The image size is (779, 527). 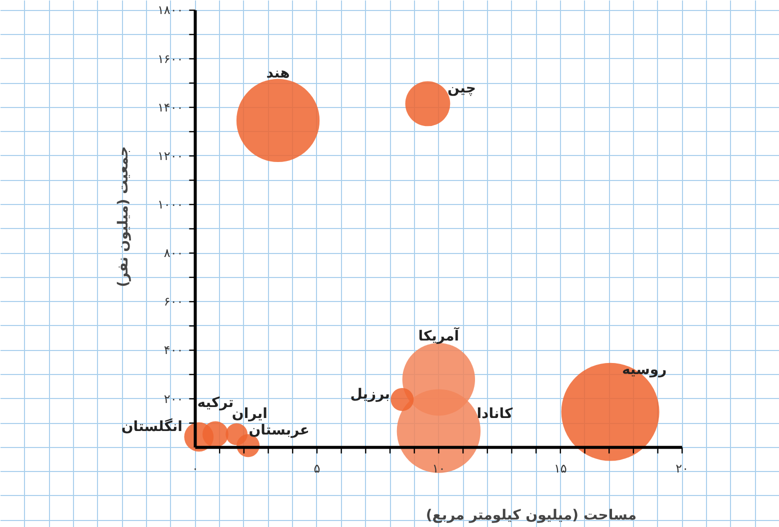 What do you see at coordinates (250, 414) in the screenshot?
I see `annotation: ایران` at bounding box center [250, 414].